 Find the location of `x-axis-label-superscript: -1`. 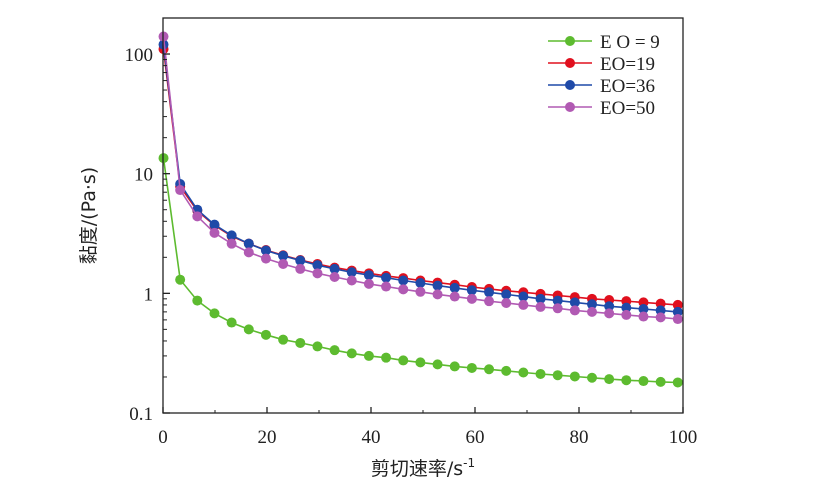

x-axis-label-superscript: -1 is located at coordinates (469, 463).